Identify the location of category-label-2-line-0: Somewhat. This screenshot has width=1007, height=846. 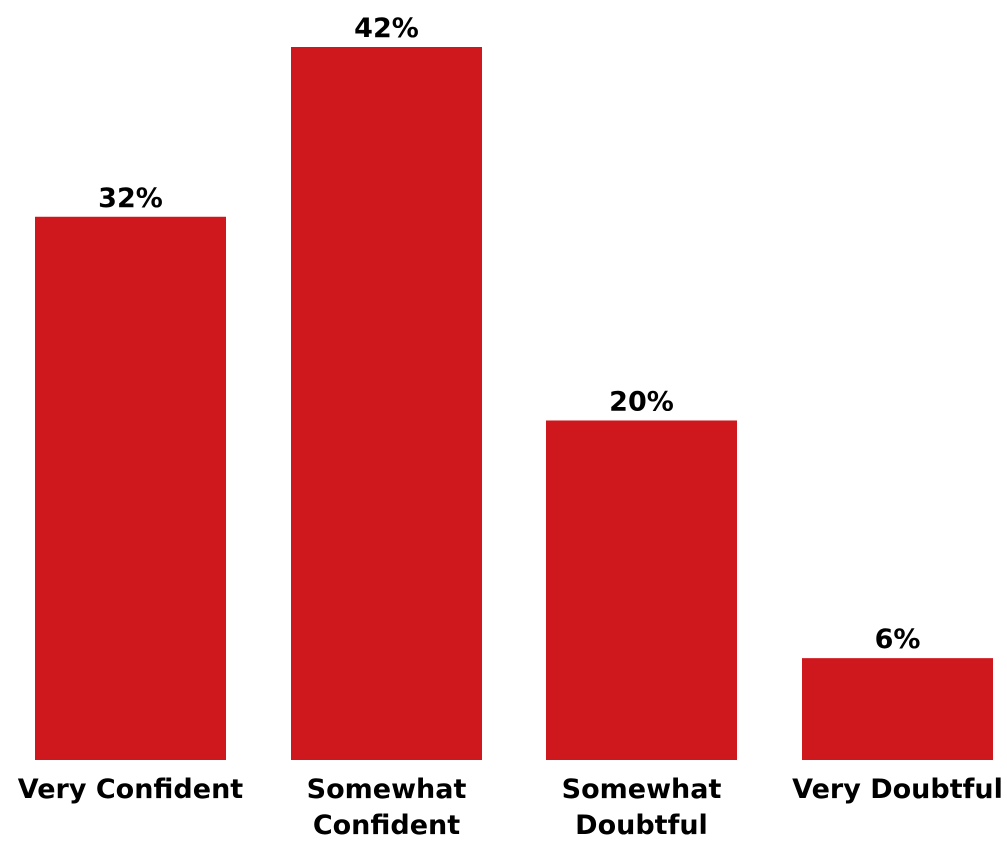
(642, 789).